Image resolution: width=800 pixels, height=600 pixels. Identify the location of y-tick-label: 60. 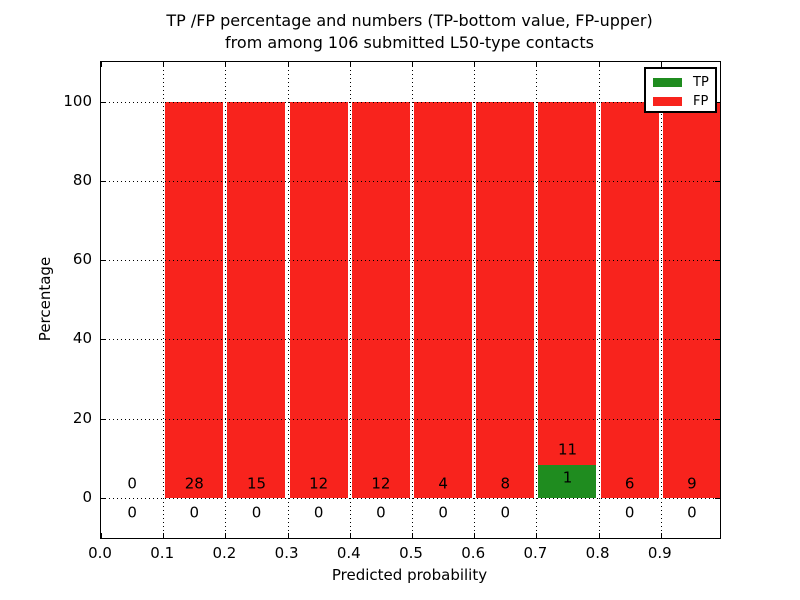
(82, 259).